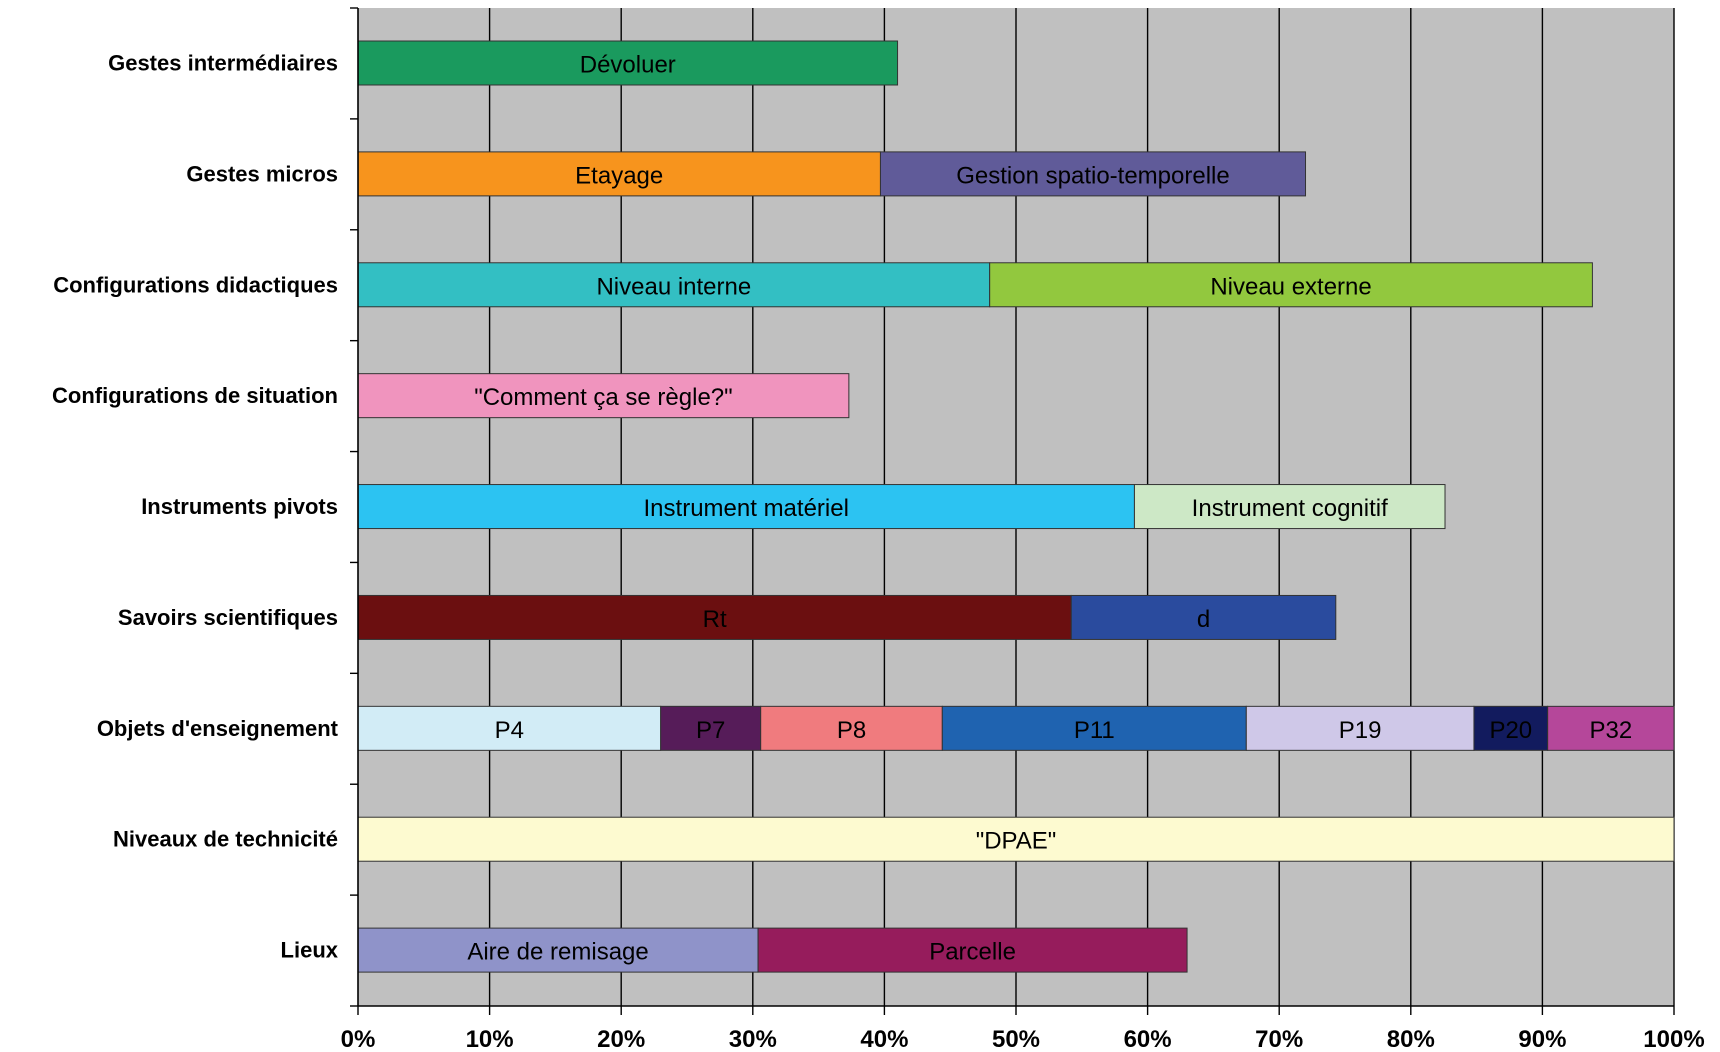 The image size is (1720, 1052). What do you see at coordinates (1016, 841) in the screenshot?
I see `segment-label: "DPAE"` at bounding box center [1016, 841].